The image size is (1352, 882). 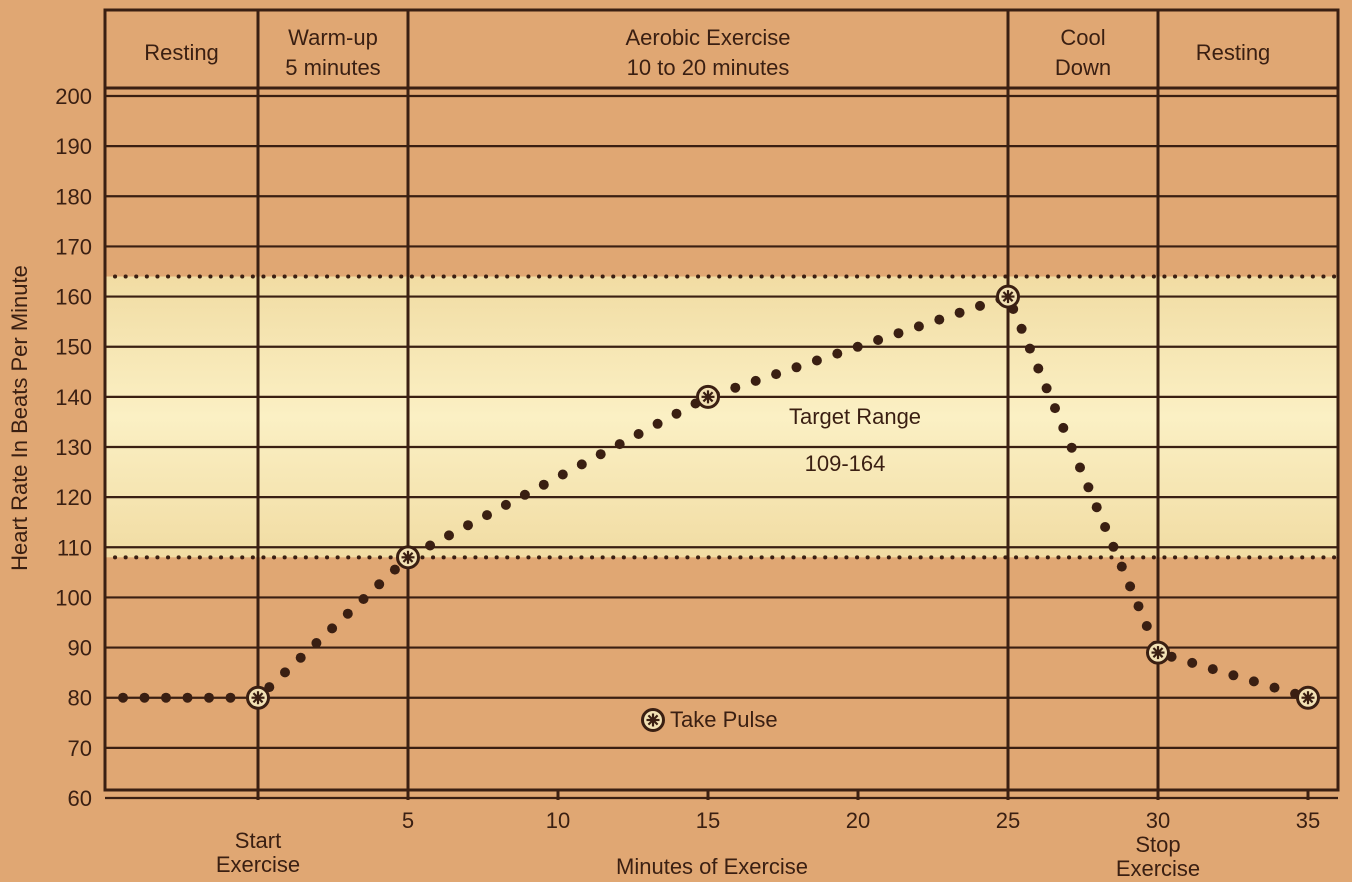 What do you see at coordinates (80, 798) in the screenshot?
I see `y-tick-label: 60` at bounding box center [80, 798].